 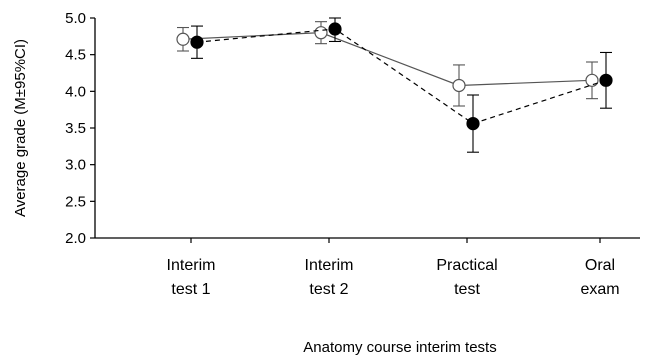 What do you see at coordinates (399, 347) in the screenshot?
I see `x-axis-title: Anatomy course interim tests` at bounding box center [399, 347].